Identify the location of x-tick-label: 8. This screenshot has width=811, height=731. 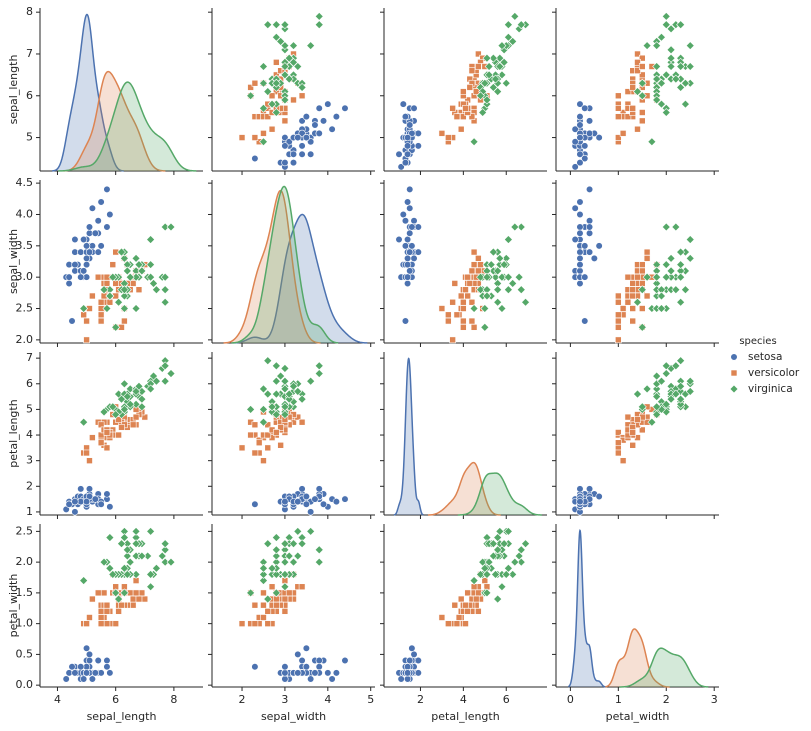
(173, 699).